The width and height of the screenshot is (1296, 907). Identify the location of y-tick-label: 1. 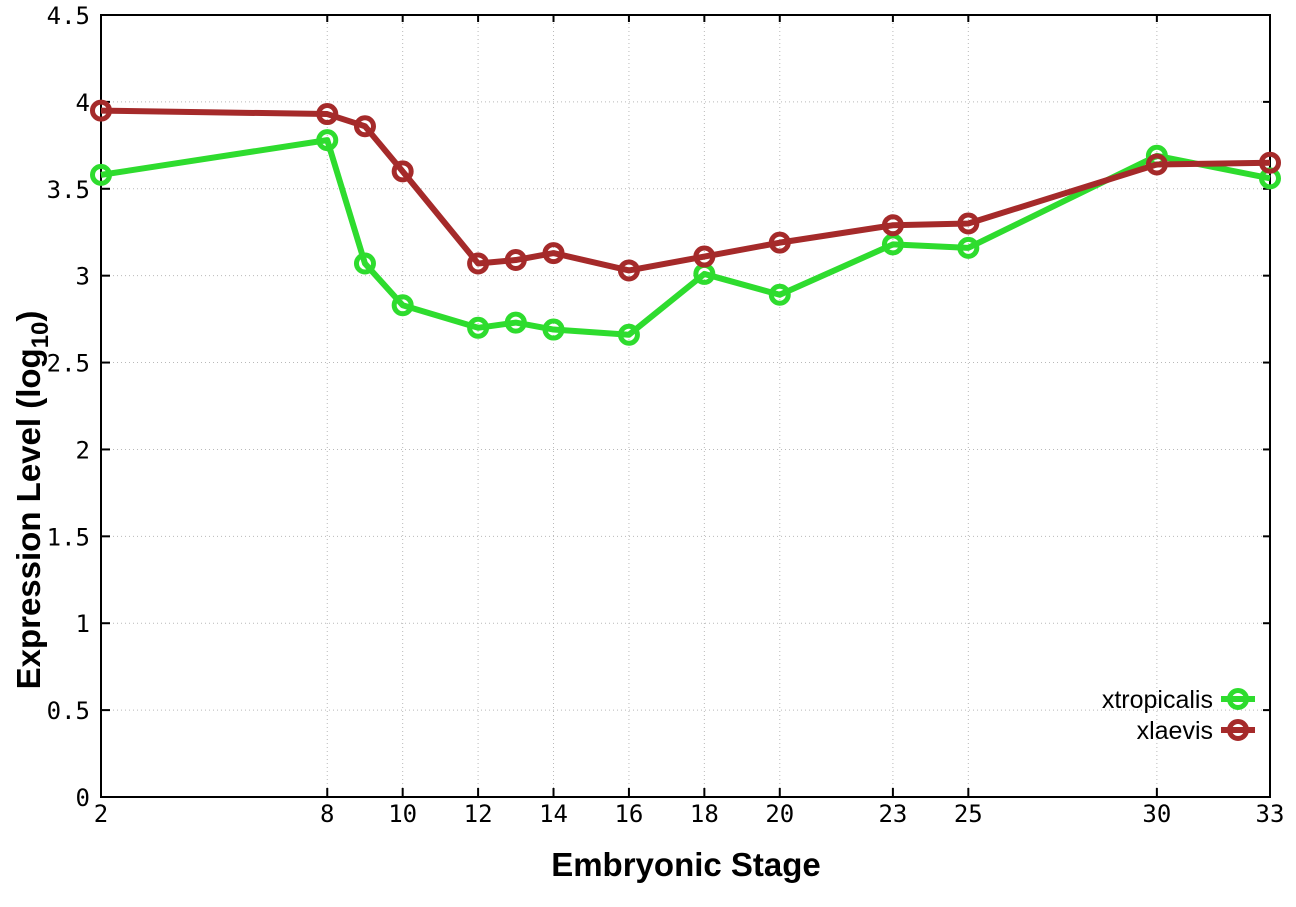
(83, 624).